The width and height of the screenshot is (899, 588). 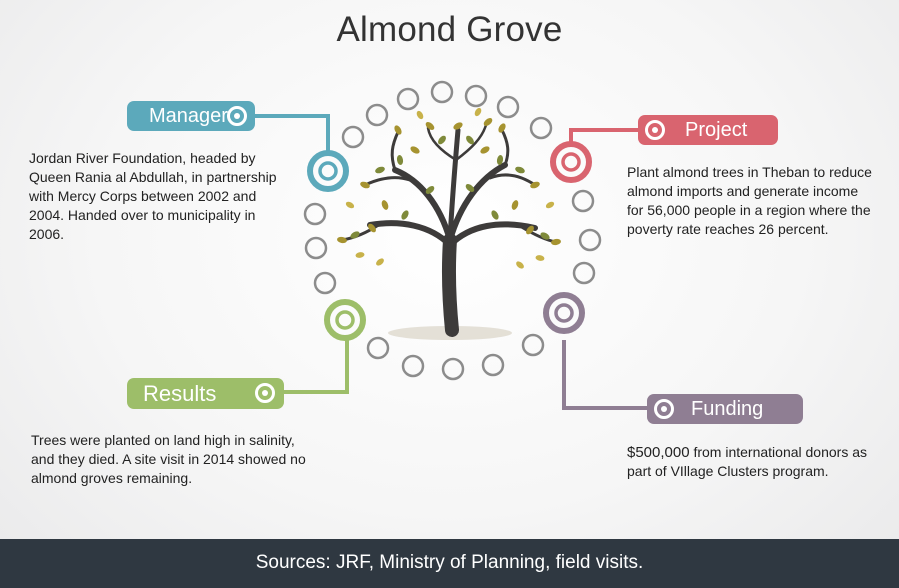 I want to click on manager-target-ring, so click(x=328, y=171).